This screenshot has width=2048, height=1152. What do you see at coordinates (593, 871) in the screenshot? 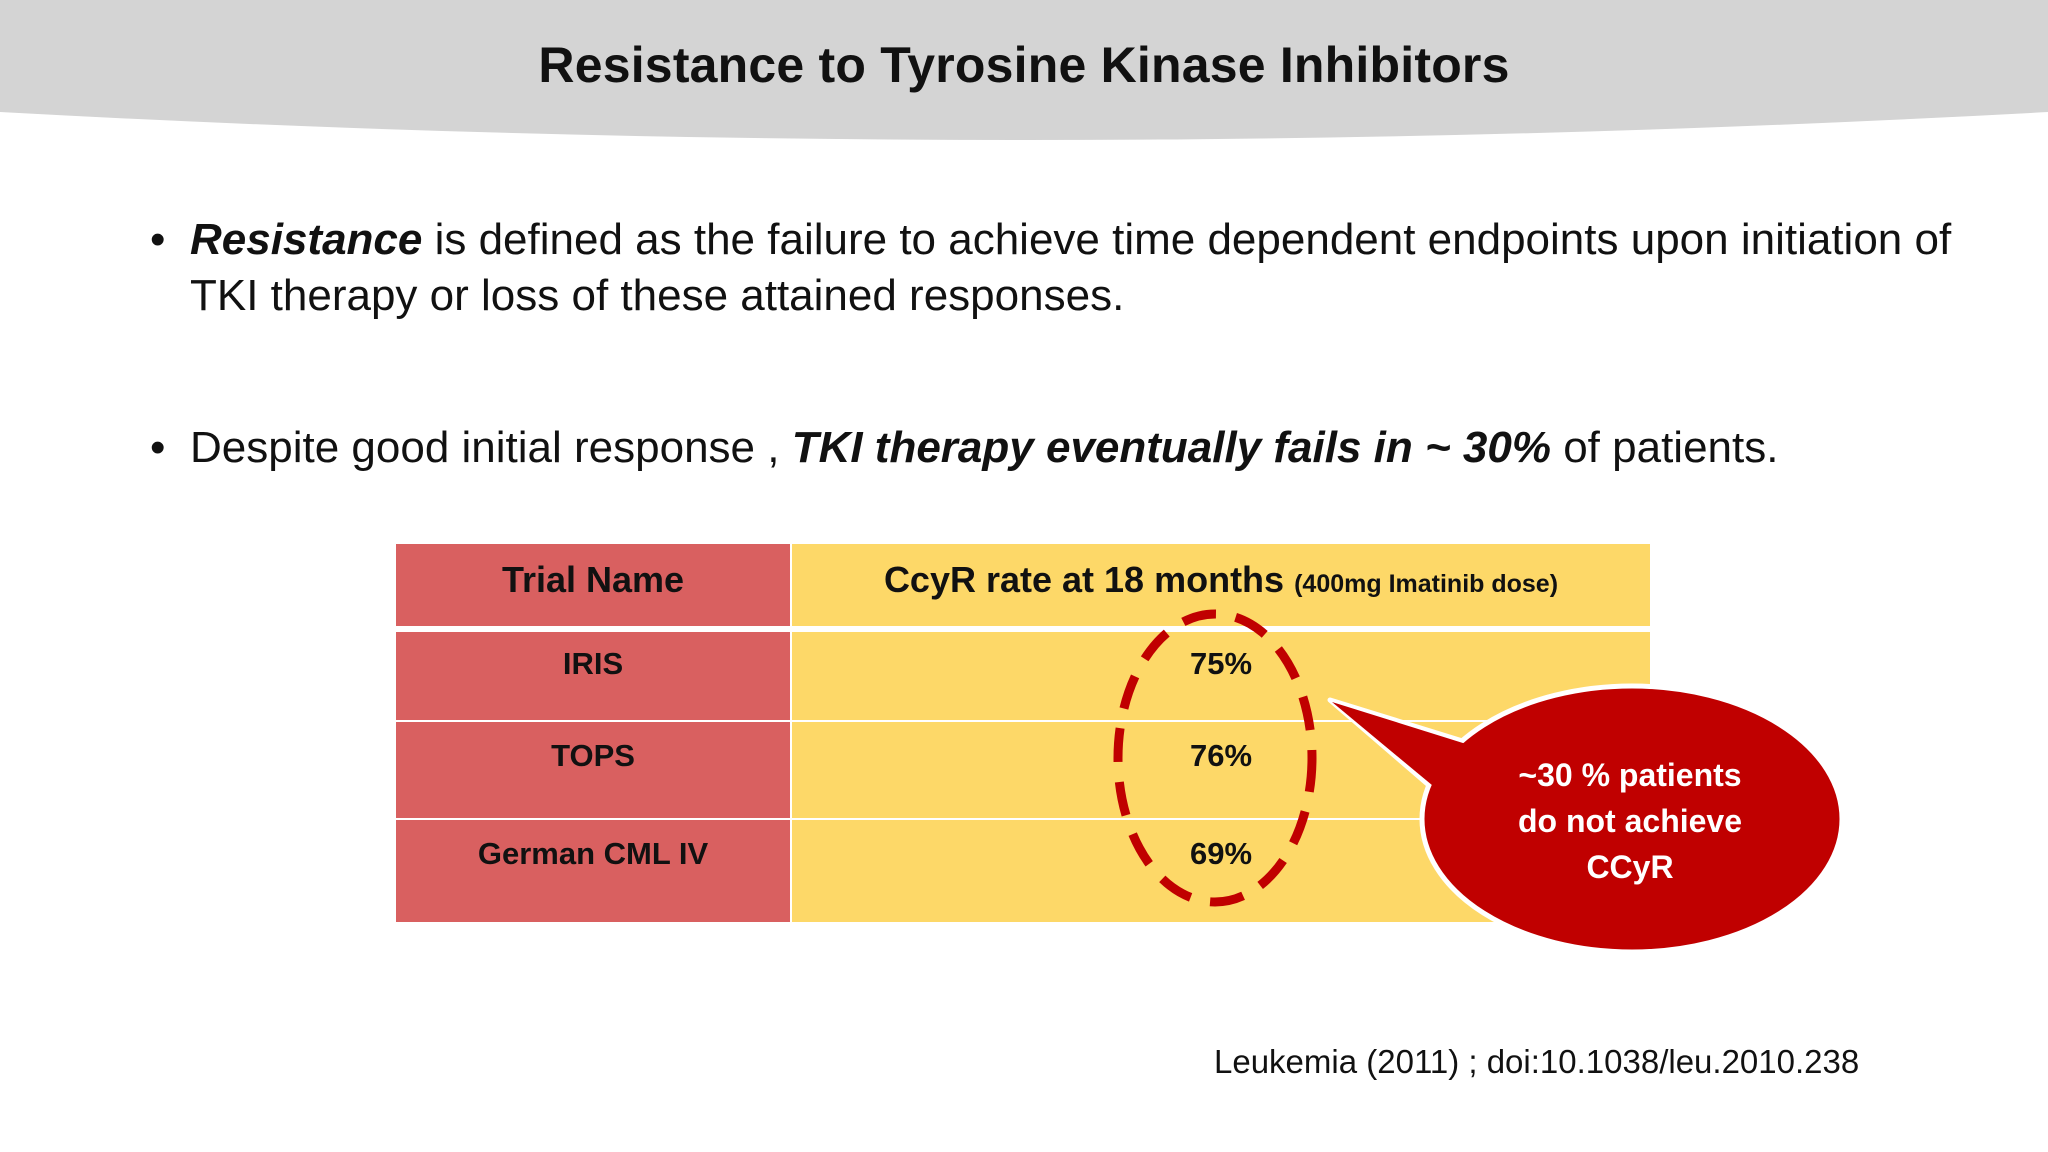
I see `table-row-trial: German CML IV` at bounding box center [593, 871].